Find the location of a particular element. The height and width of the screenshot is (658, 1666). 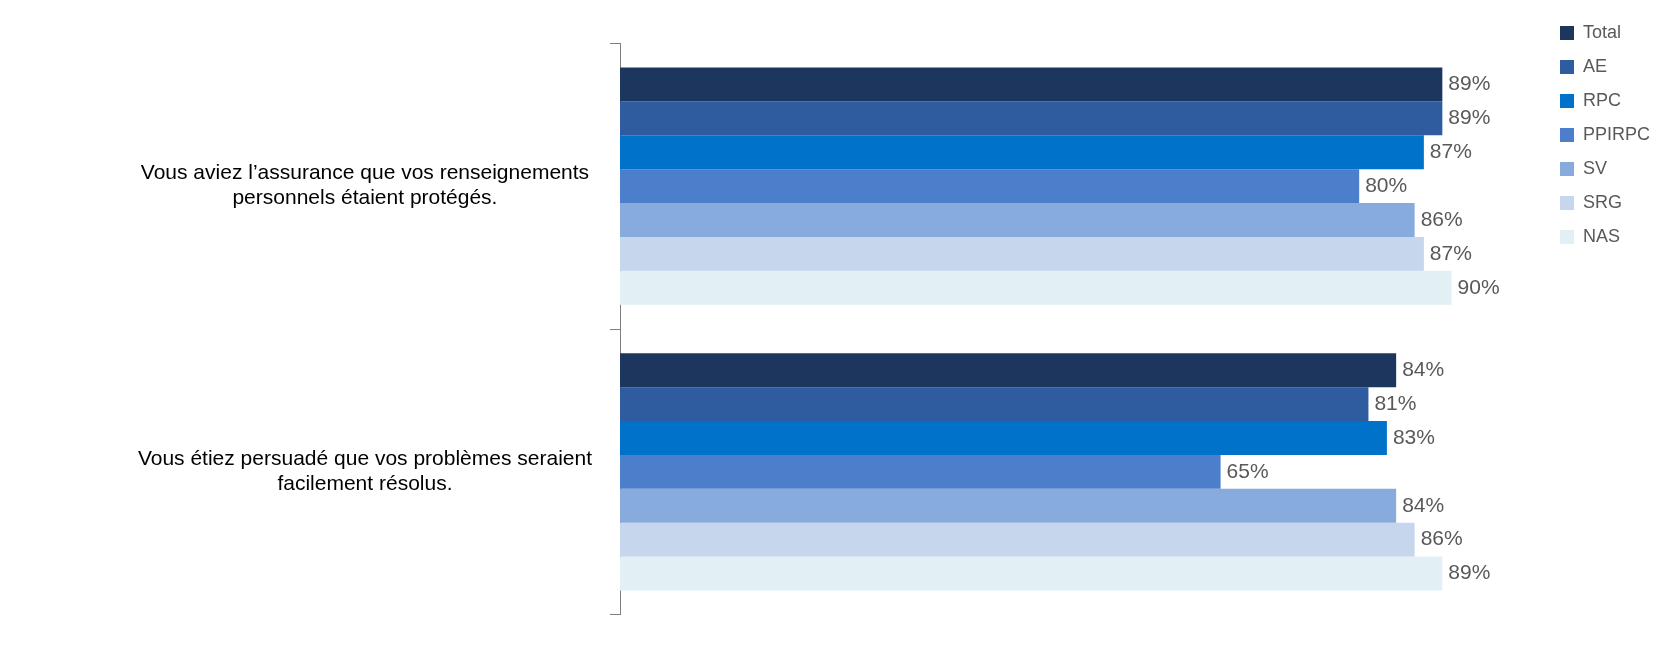

legend-label: SV is located at coordinates (1594, 167).